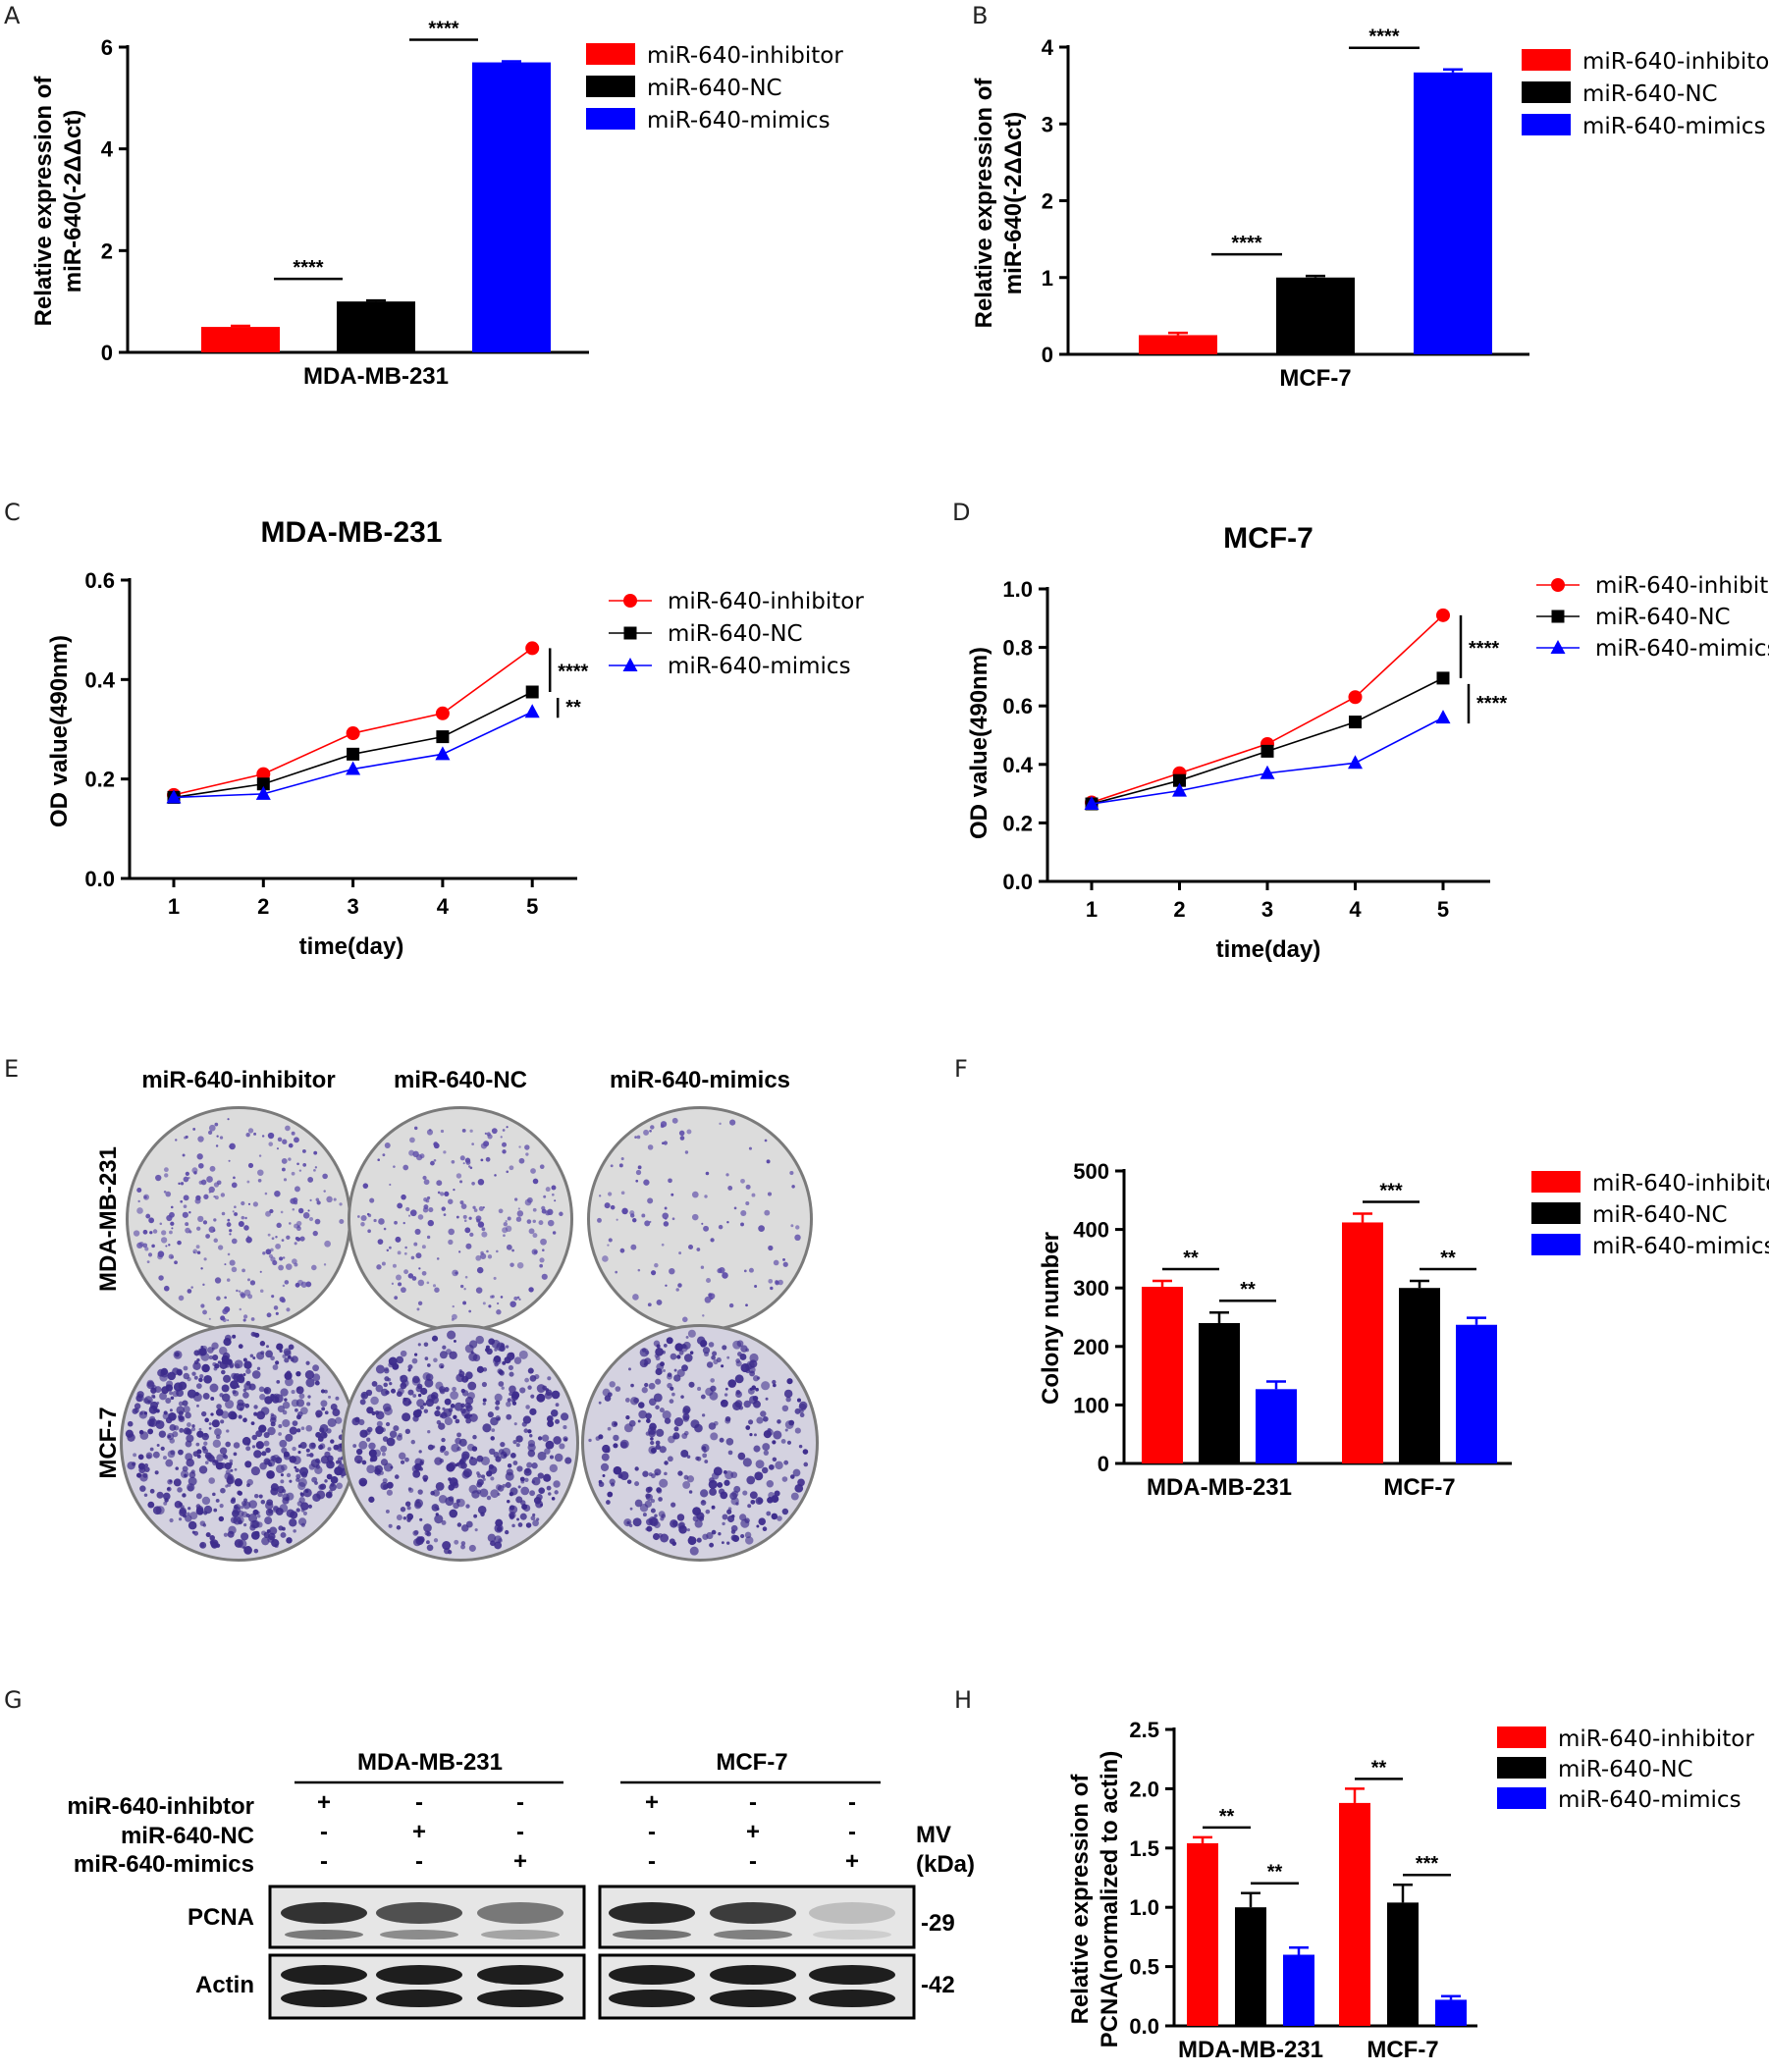 The image size is (1769, 2072). What do you see at coordinates (1402, 2050) in the screenshot?
I see `panel-h-category-label-1: MCF-7` at bounding box center [1402, 2050].